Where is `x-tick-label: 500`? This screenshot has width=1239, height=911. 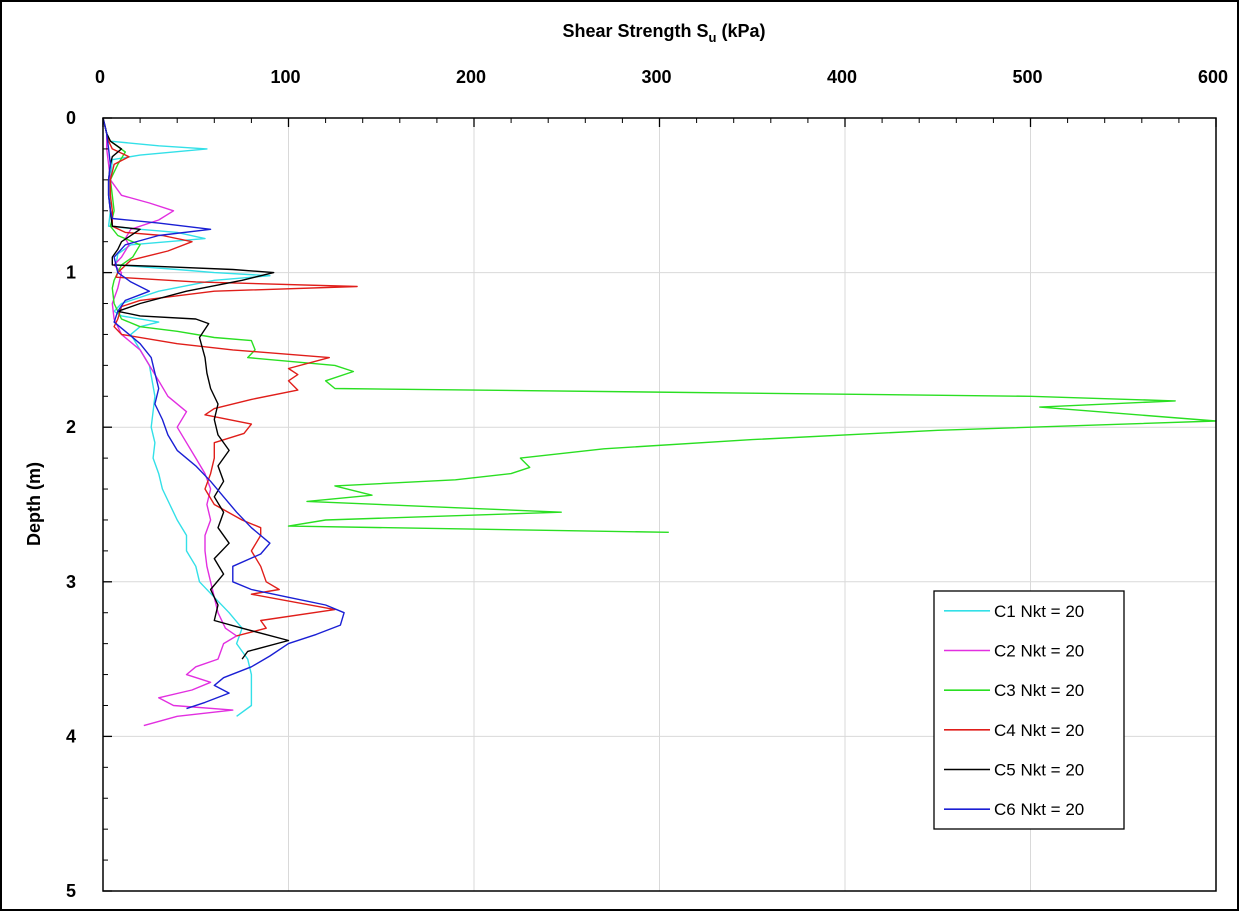 x-tick-label: 500 is located at coordinates (1027, 77).